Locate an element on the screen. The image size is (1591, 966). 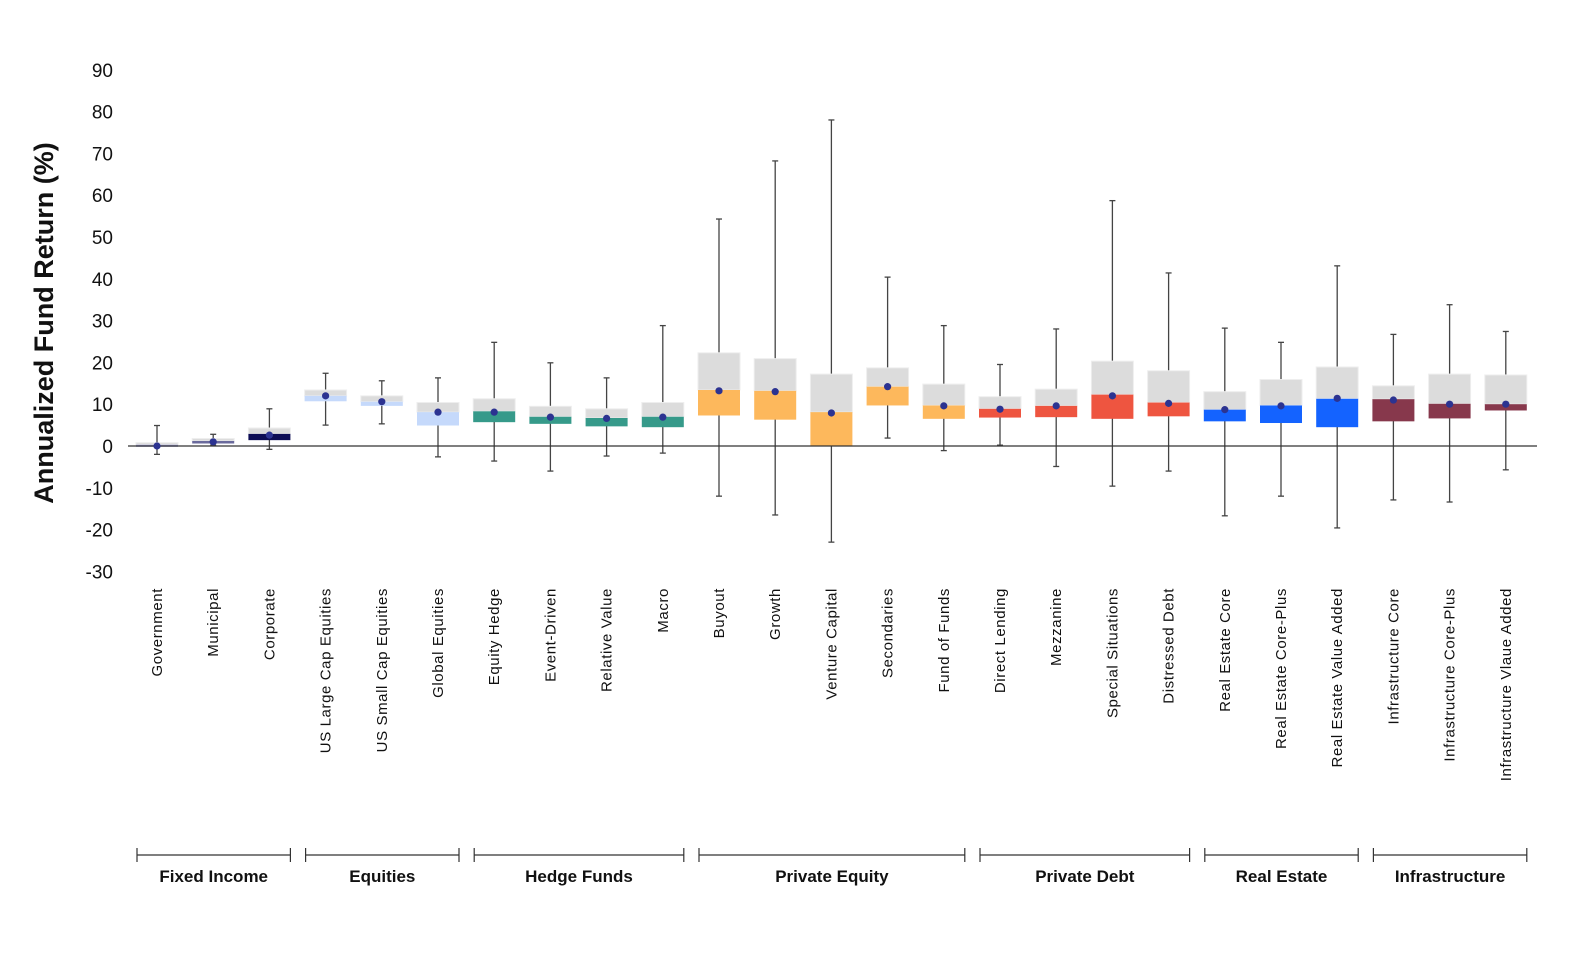
y-tick-label: 70 is located at coordinates (102, 154).